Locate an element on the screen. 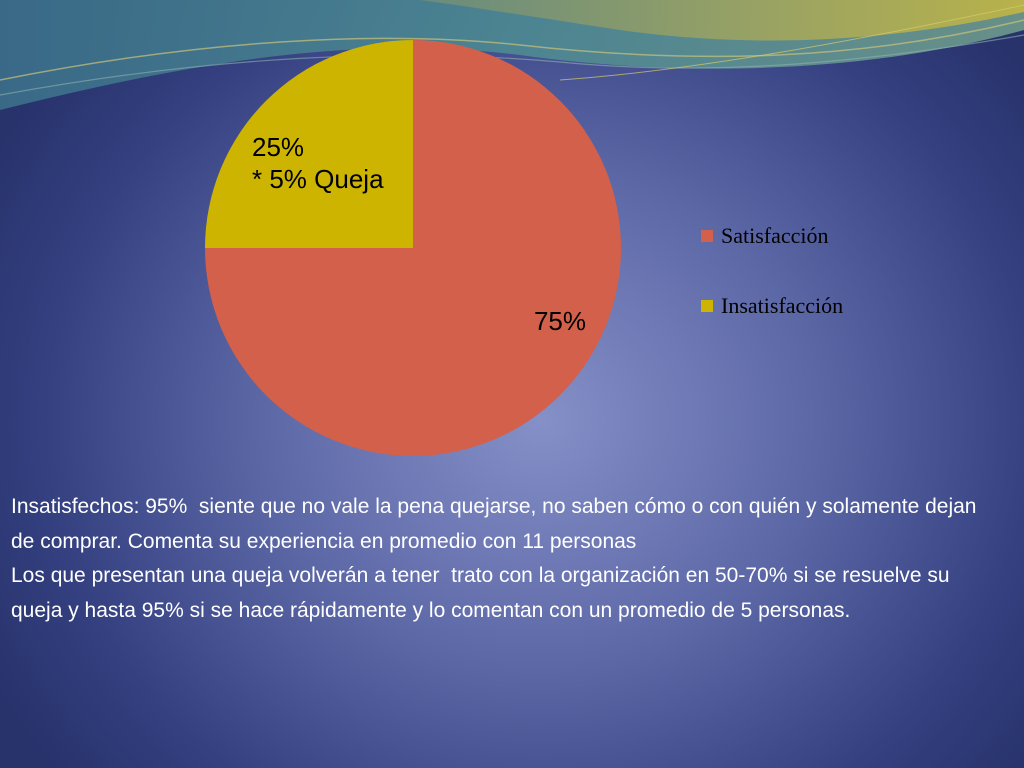 The image size is (1024, 768). data-label-satisfaccion: 75% is located at coordinates (560, 321).